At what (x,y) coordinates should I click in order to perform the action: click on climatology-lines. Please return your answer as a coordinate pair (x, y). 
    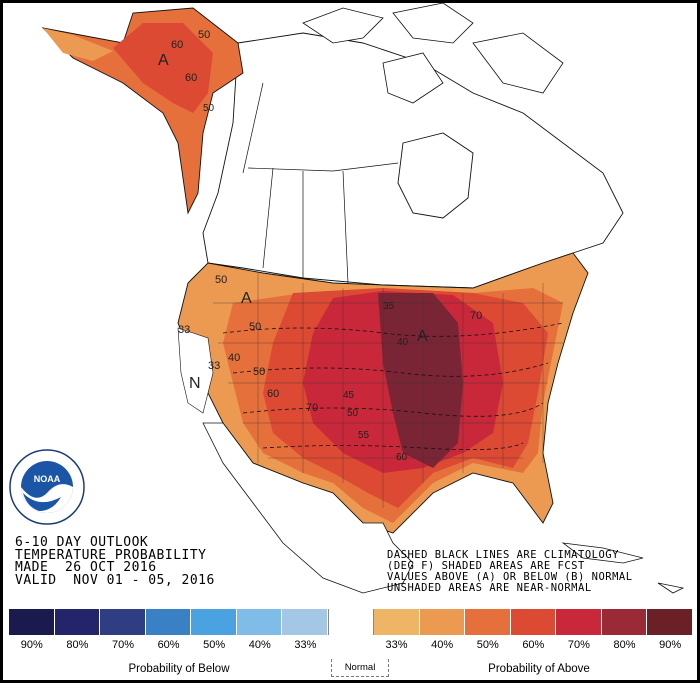
    Looking at the image, I should click on (393, 386).